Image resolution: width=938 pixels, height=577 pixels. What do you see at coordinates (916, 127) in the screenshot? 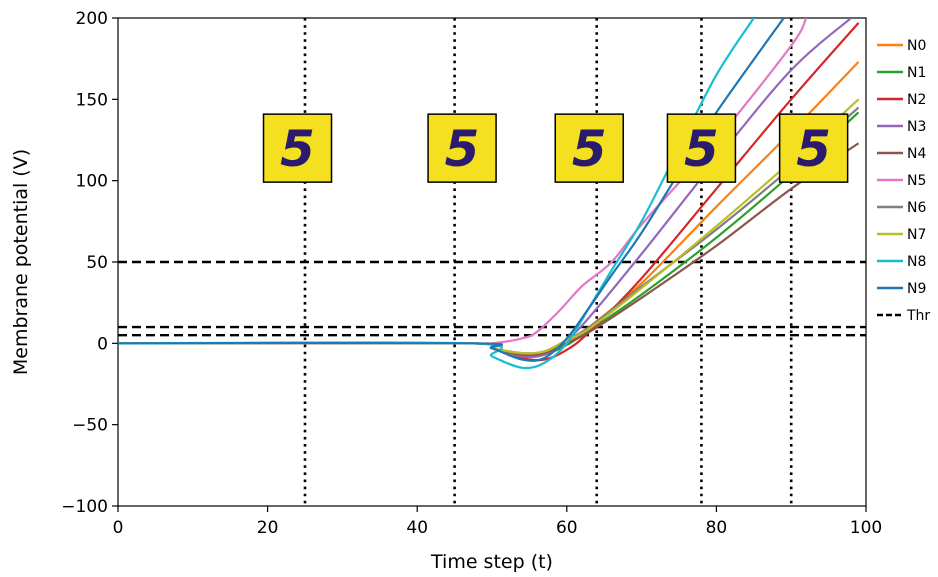
I see `legend-label-n3: N3` at bounding box center [916, 127].